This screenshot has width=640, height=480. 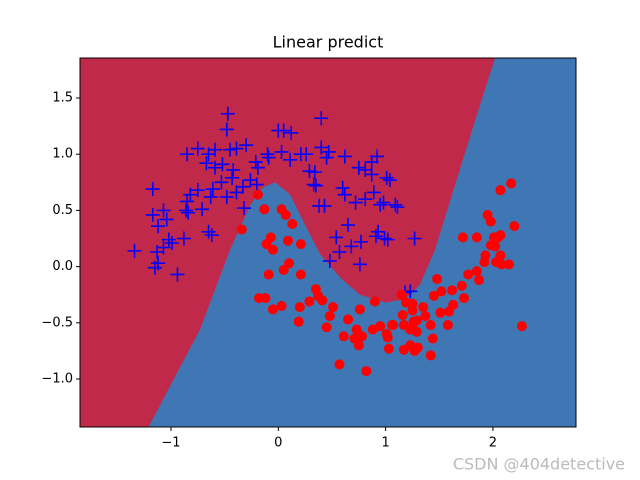 What do you see at coordinates (57, 379) in the screenshot?
I see `y-tick-label: −1.0` at bounding box center [57, 379].